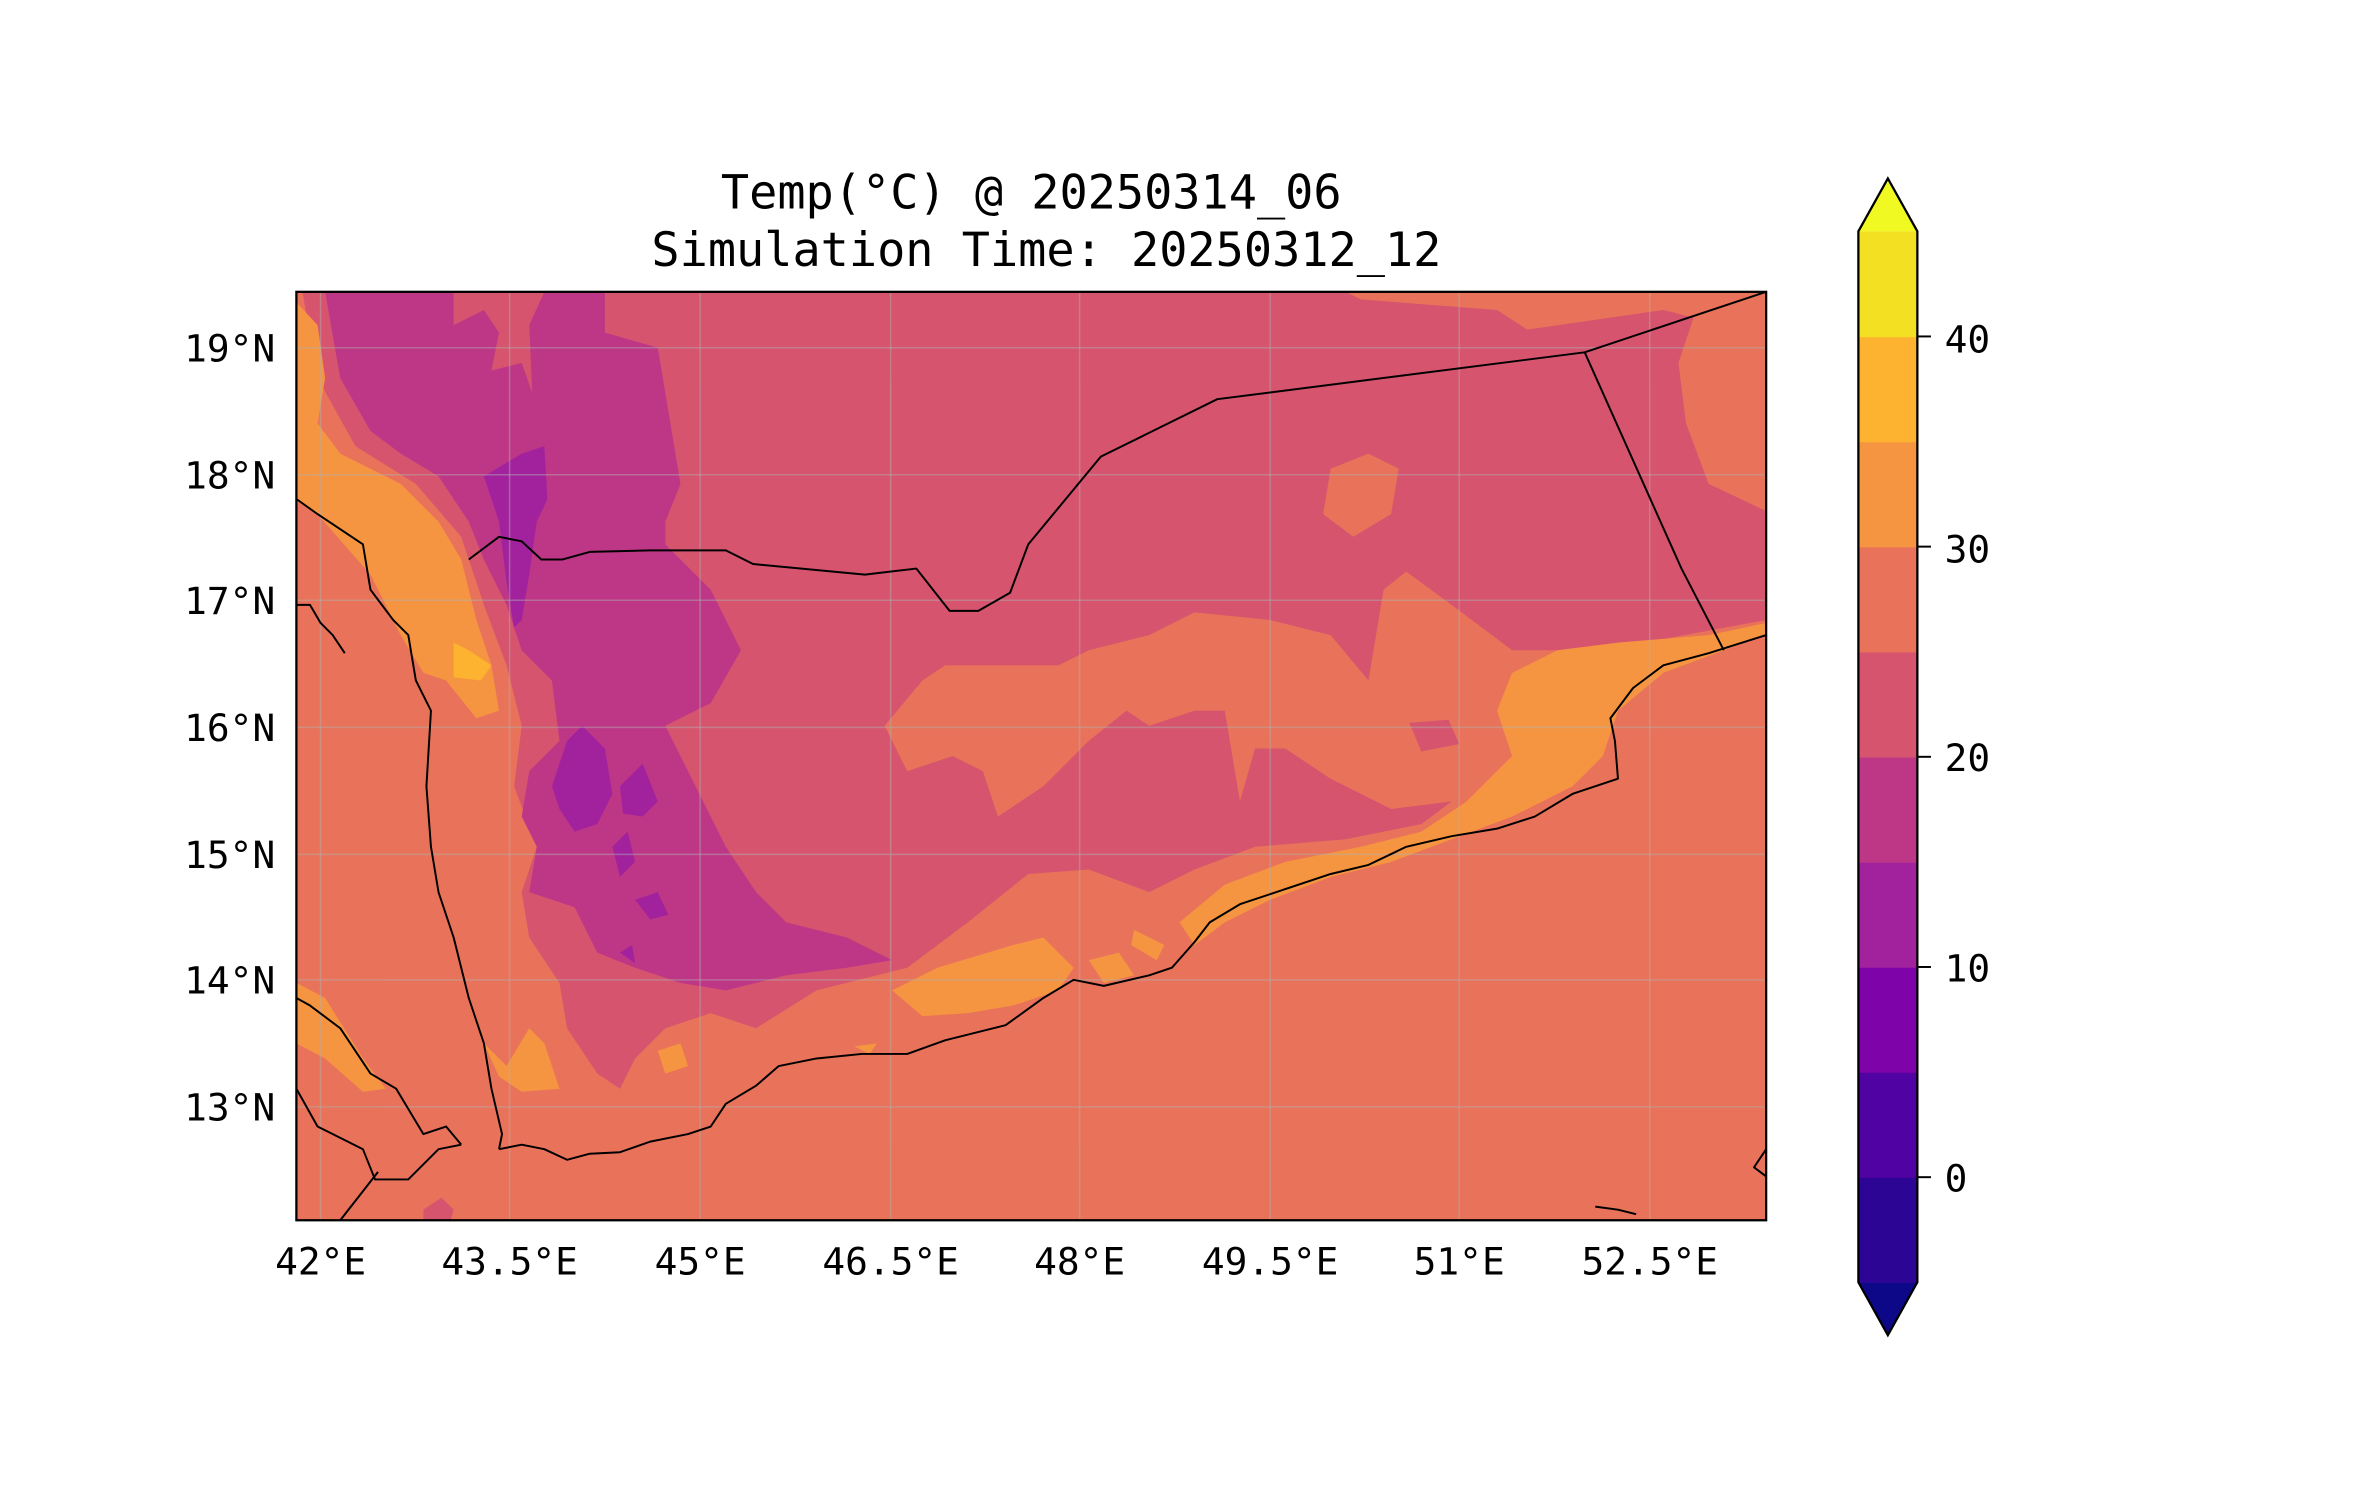  What do you see at coordinates (1361, 495) in the screenshot?
I see `contour-25-30-island` at bounding box center [1361, 495].